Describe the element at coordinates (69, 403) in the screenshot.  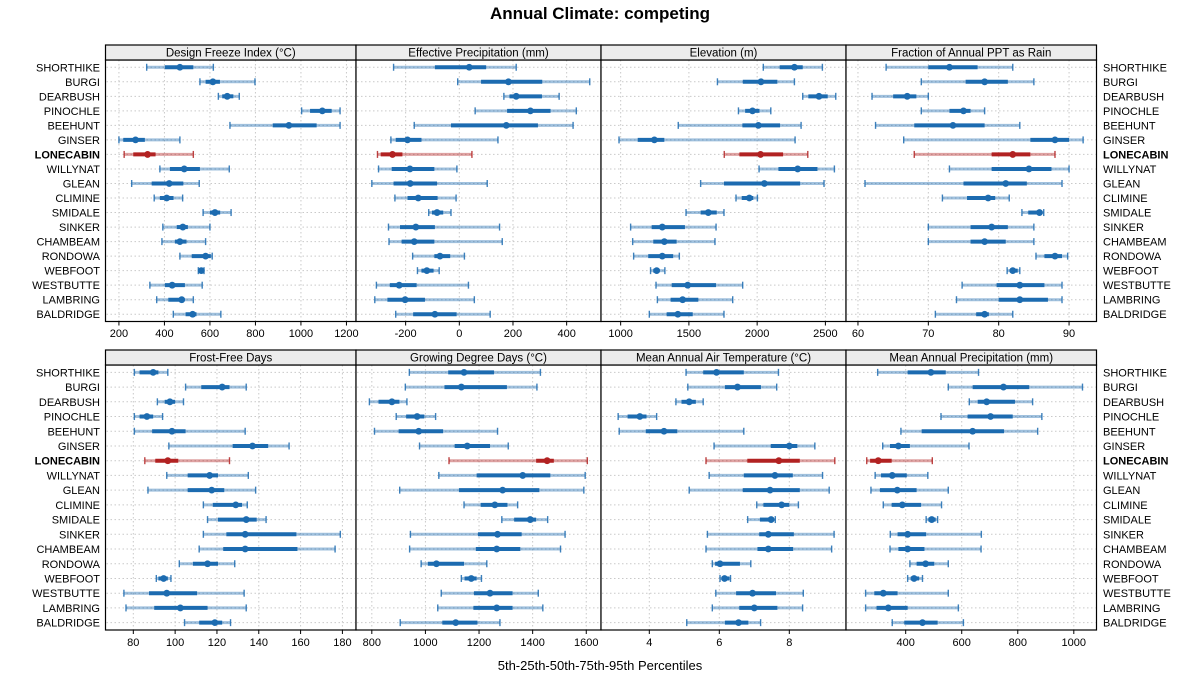
I see `label: DEARBUSH` at that location.